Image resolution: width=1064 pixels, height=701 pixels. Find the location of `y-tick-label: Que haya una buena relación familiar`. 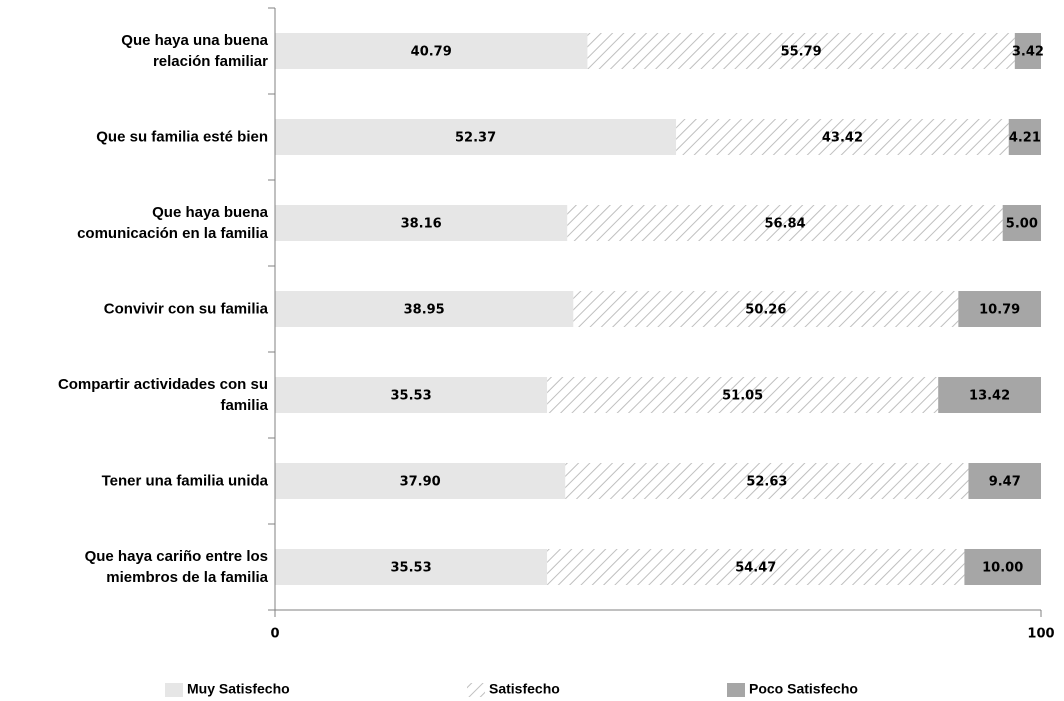

y-tick-label: Que haya una buena relación familiar is located at coordinates (194, 51).